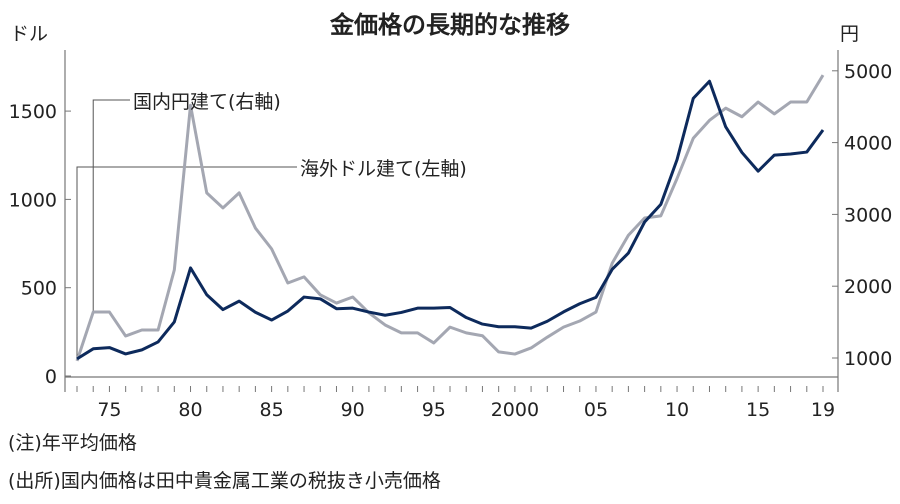 The height and width of the screenshot is (504, 900). What do you see at coordinates (51, 377) in the screenshot?
I see `left-tick-label: 0` at bounding box center [51, 377].